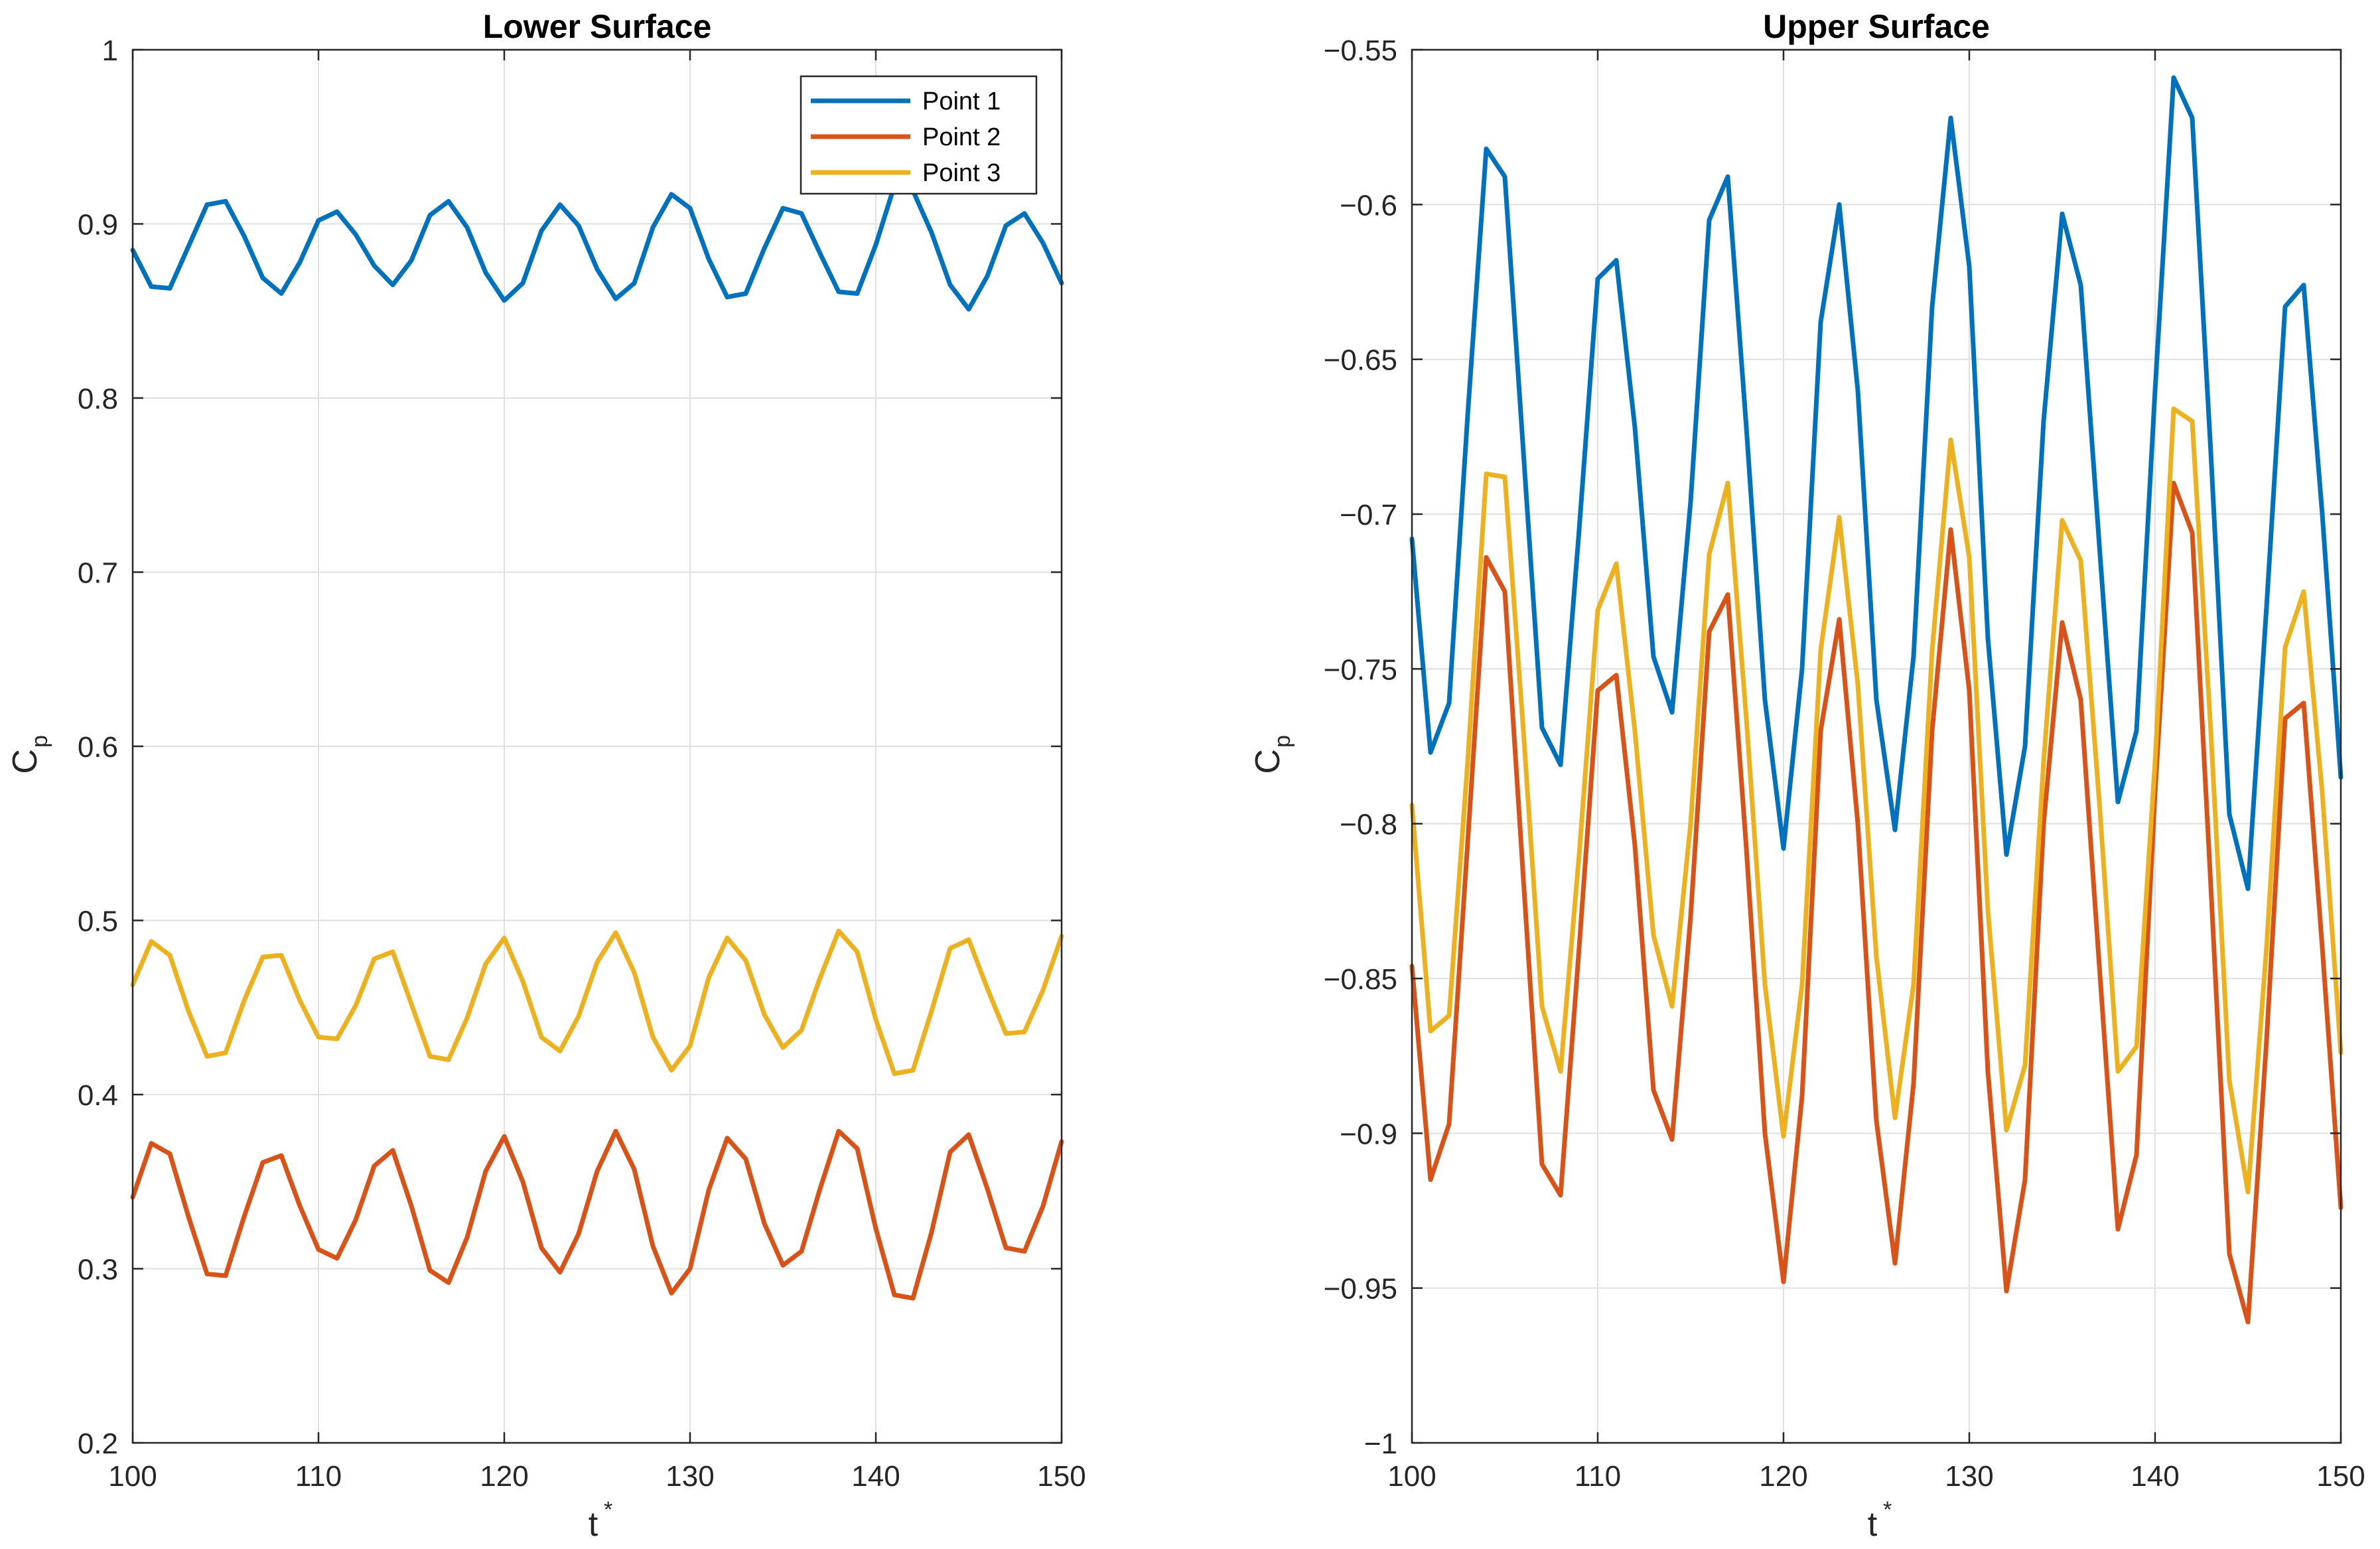  What do you see at coordinates (98, 922) in the screenshot?
I see `y-tick-label: 0.5` at bounding box center [98, 922].